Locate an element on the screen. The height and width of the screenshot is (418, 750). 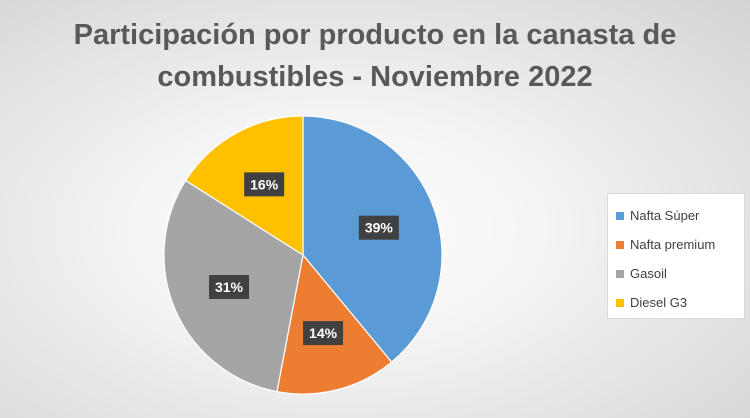
data-label-gasoil: 31% is located at coordinates (229, 287).